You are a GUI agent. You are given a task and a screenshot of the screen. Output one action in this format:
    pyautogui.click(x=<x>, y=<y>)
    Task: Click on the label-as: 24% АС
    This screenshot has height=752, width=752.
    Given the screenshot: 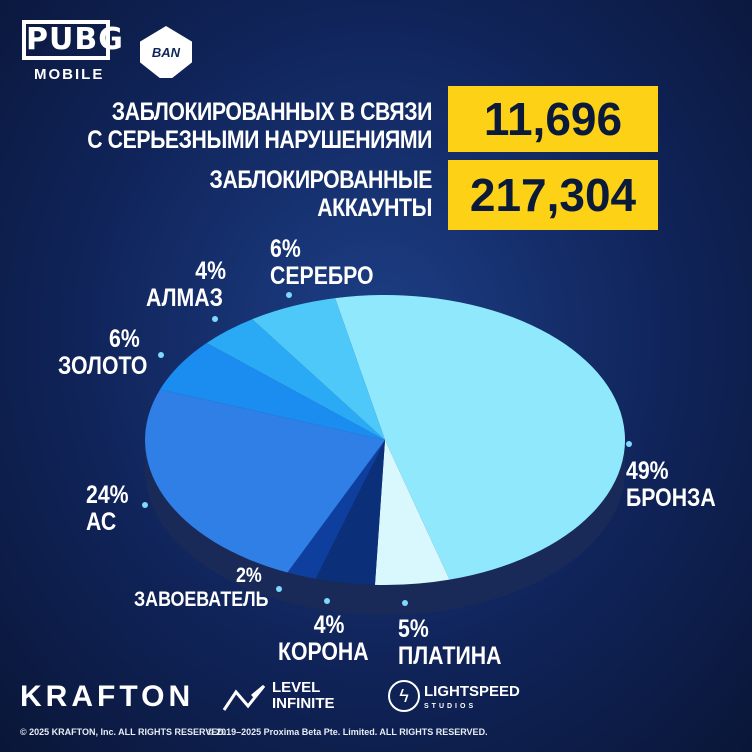 What is the action you would take?
    pyautogui.click(x=107, y=509)
    